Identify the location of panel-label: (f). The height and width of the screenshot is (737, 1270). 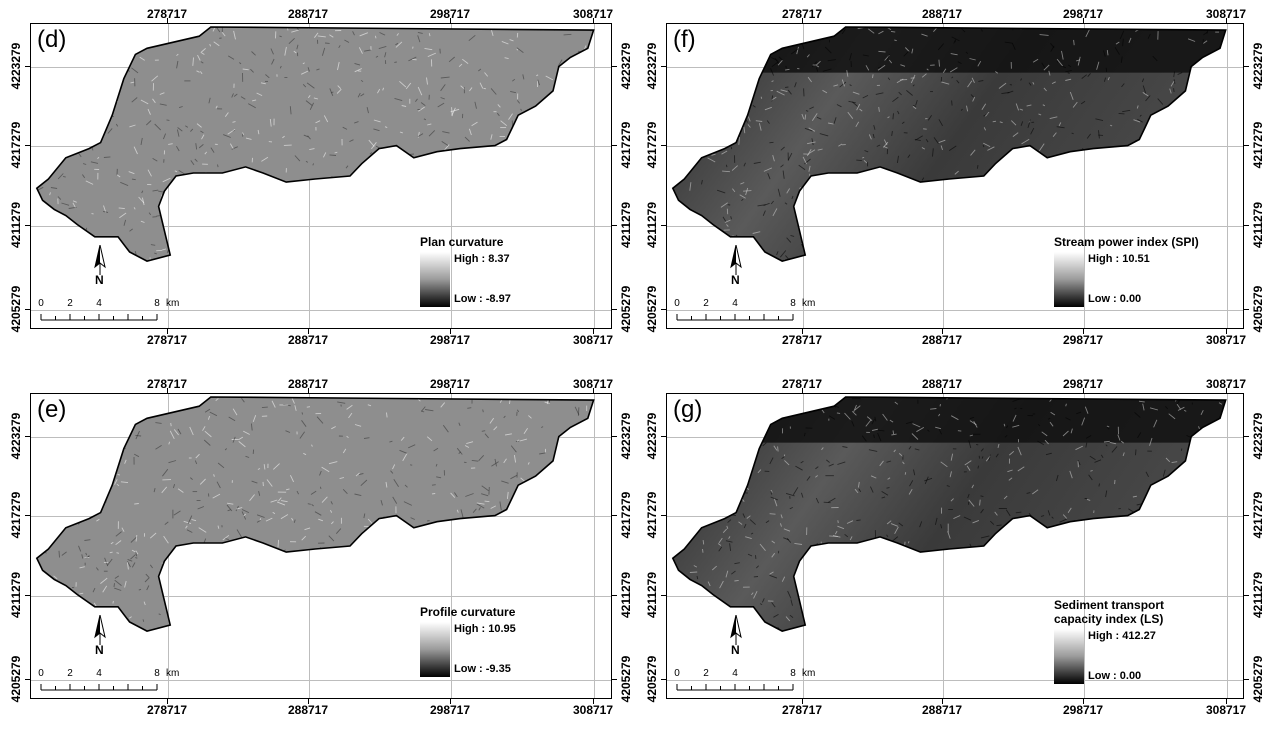
(684, 39).